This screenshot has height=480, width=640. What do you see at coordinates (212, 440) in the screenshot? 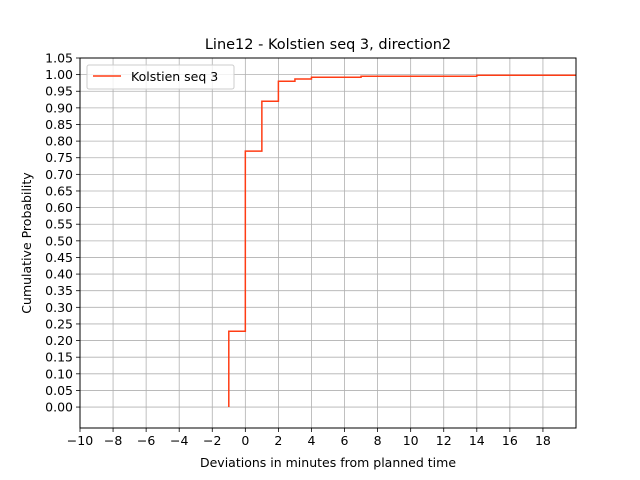
I see `x-tick-label: −2` at bounding box center [212, 440].